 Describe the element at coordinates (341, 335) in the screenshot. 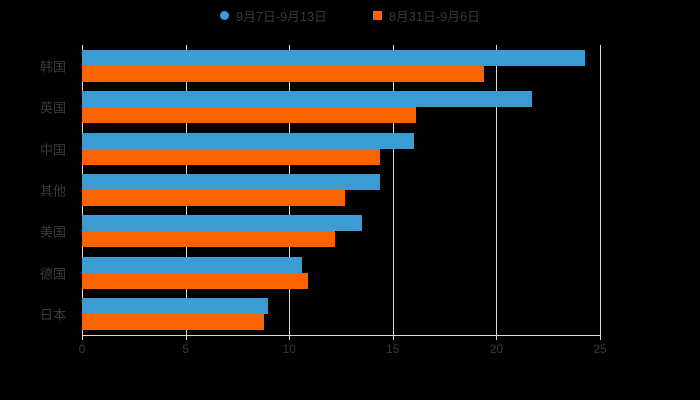

I see `x-axis-line` at that location.